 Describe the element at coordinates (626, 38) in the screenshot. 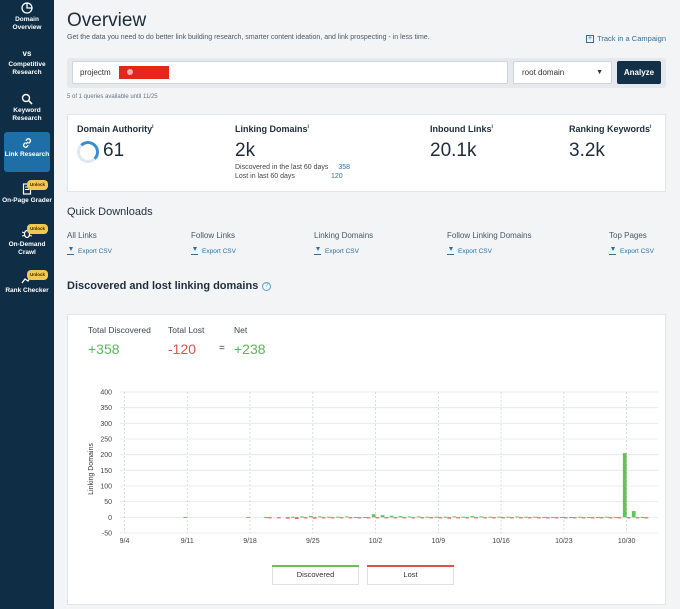

I see `track-in-campaign-link: + Track in a Campaign` at that location.